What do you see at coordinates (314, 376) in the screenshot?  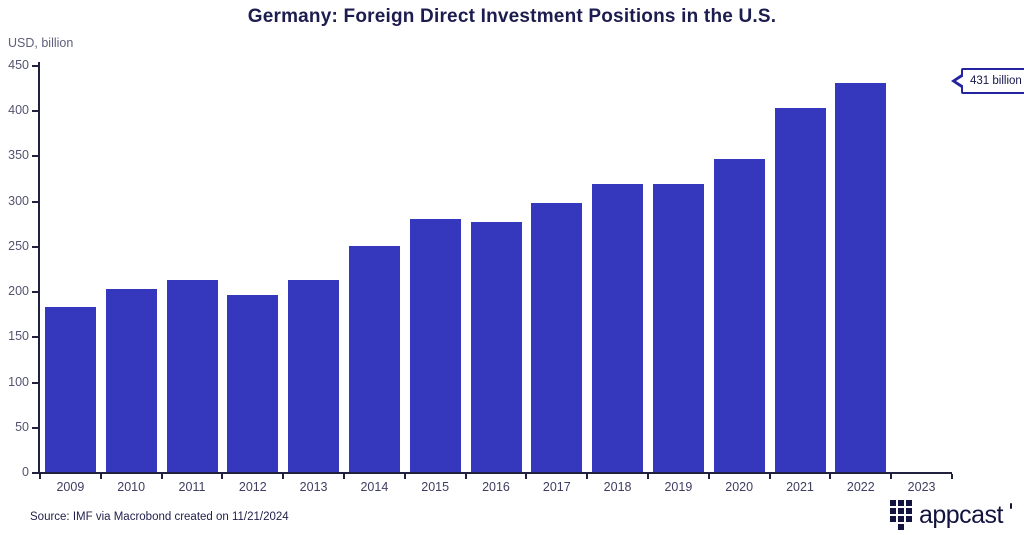 I see `bar-2013` at bounding box center [314, 376].